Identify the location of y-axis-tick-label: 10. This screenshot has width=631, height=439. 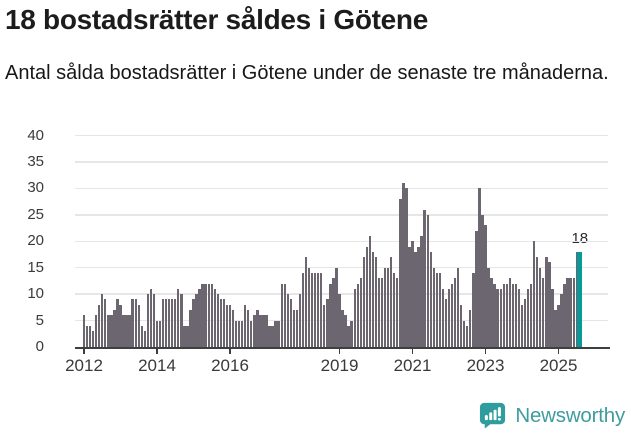
(35, 294).